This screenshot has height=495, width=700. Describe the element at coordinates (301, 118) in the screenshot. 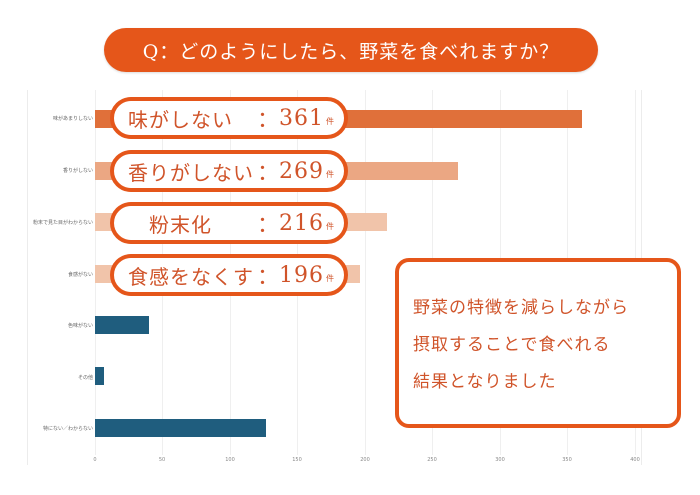

I see `callout-count: 361` at that location.